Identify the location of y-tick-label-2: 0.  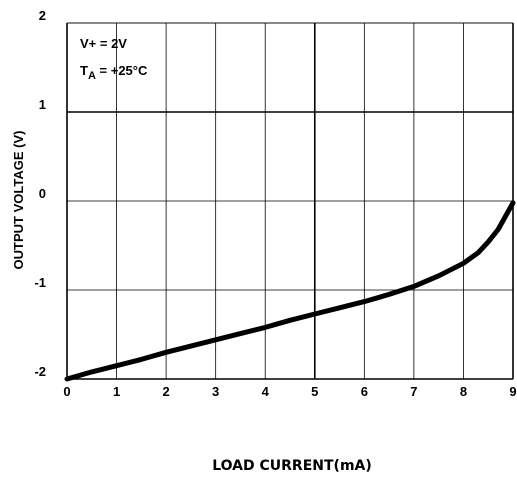
(42, 193).